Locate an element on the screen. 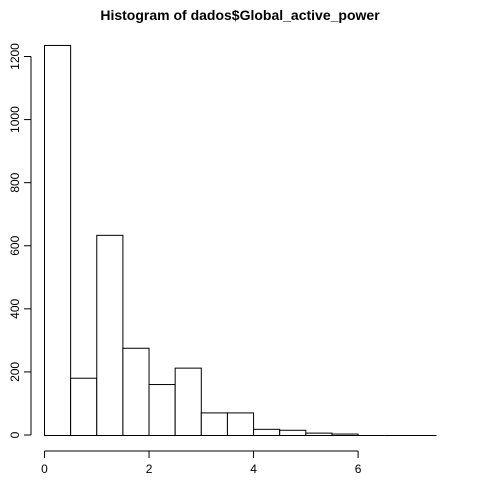 This screenshot has width=480, height=480. x-tick-label: 2 is located at coordinates (149, 469).